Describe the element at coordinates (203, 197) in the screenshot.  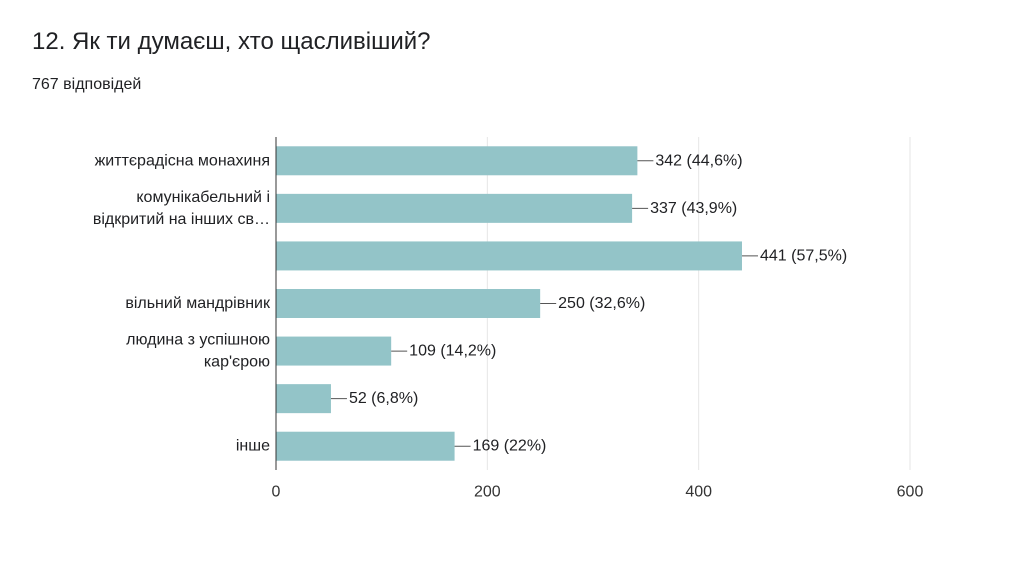
I see `category-label: комунікабельний і` at that location.